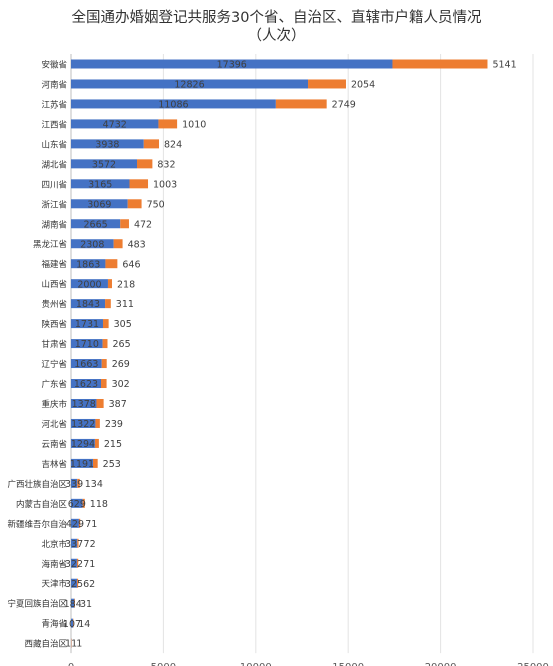 Image resolution: width=553 pixels, height=666 pixels. I want to click on category-label: 天津市, so click(54, 584).